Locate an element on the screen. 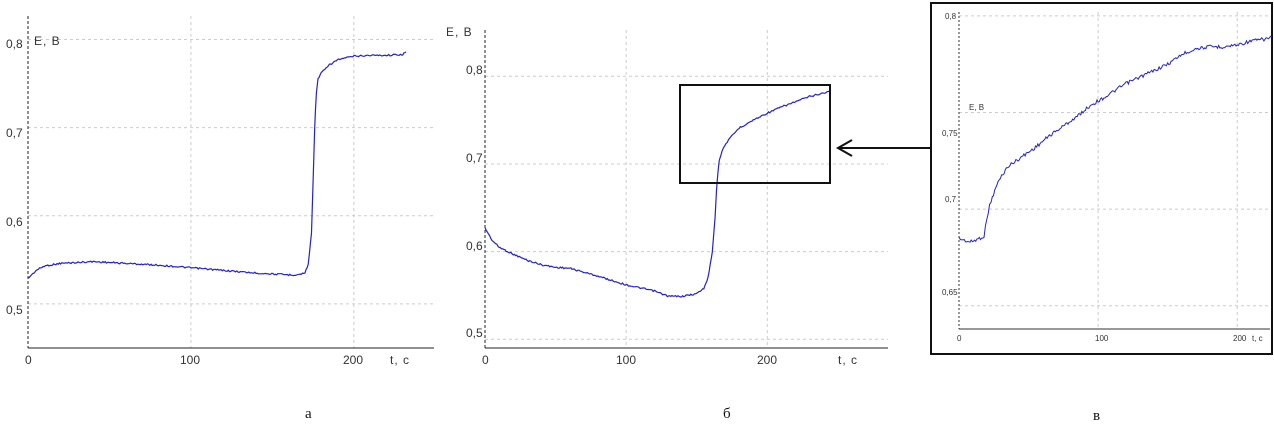 Image resolution: width=1274 pixels, height=428 pixels. panel-label-b: б is located at coordinates (727, 414).